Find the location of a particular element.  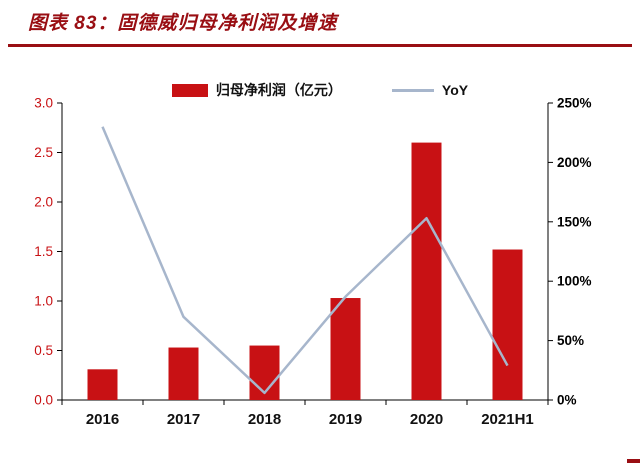

left-axis-tick-label: 3.0 is located at coordinates (43, 103).